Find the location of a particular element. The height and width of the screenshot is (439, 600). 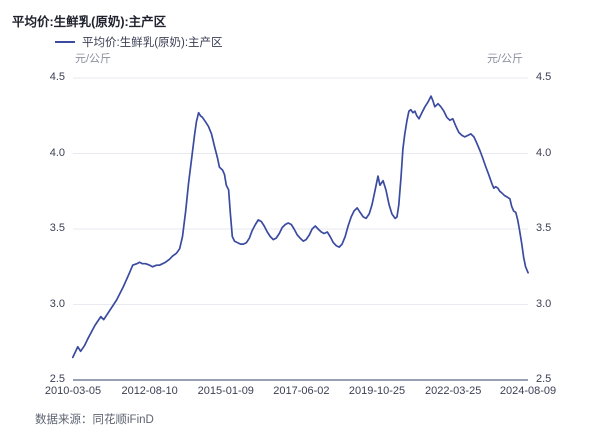

legend: 平均价:生鲜乳(原奶):主产区 is located at coordinates (139, 42).